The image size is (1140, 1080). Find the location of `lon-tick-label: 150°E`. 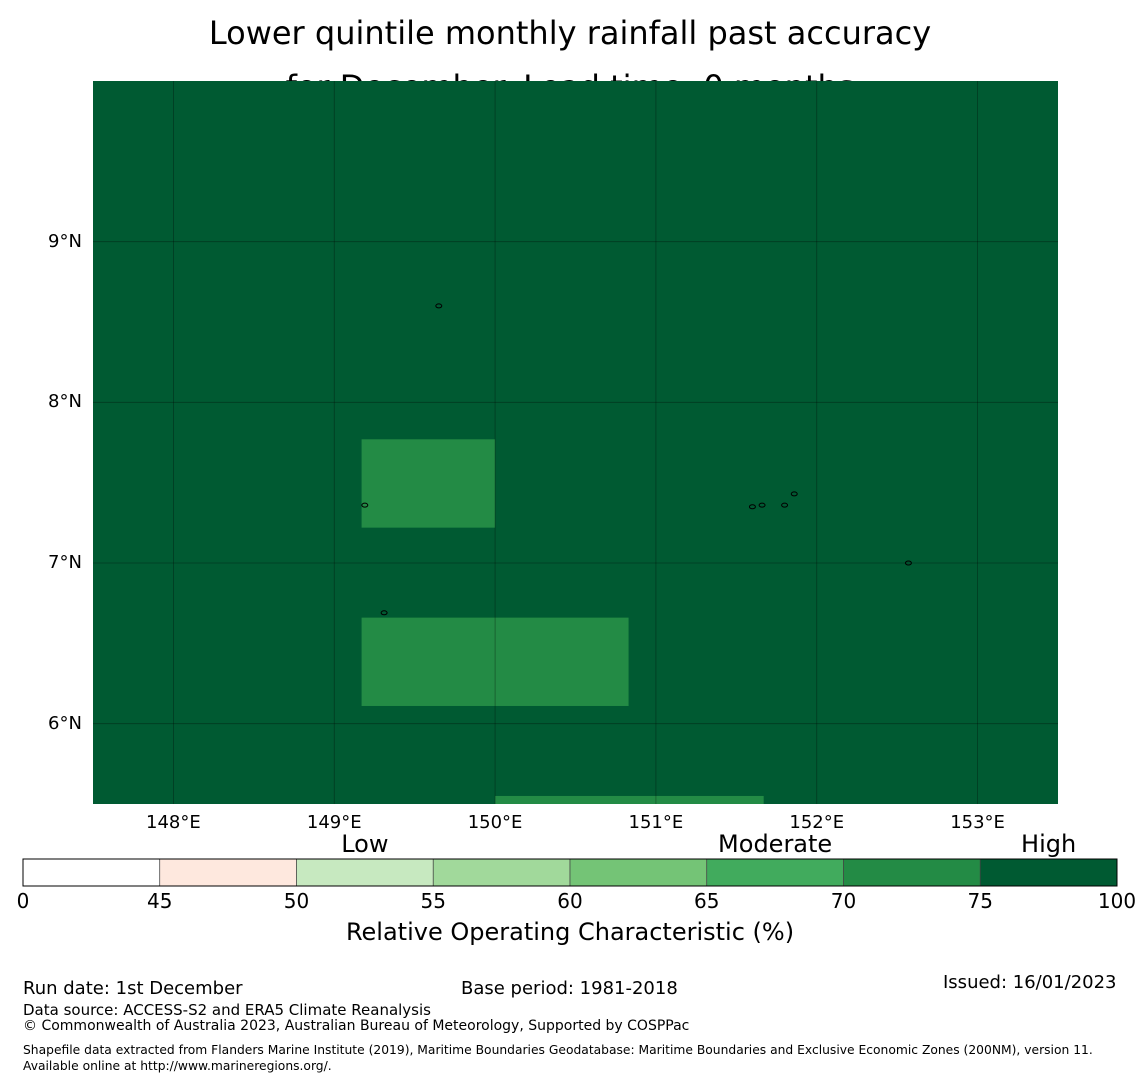

lon-tick-label: 150°E is located at coordinates (495, 822).